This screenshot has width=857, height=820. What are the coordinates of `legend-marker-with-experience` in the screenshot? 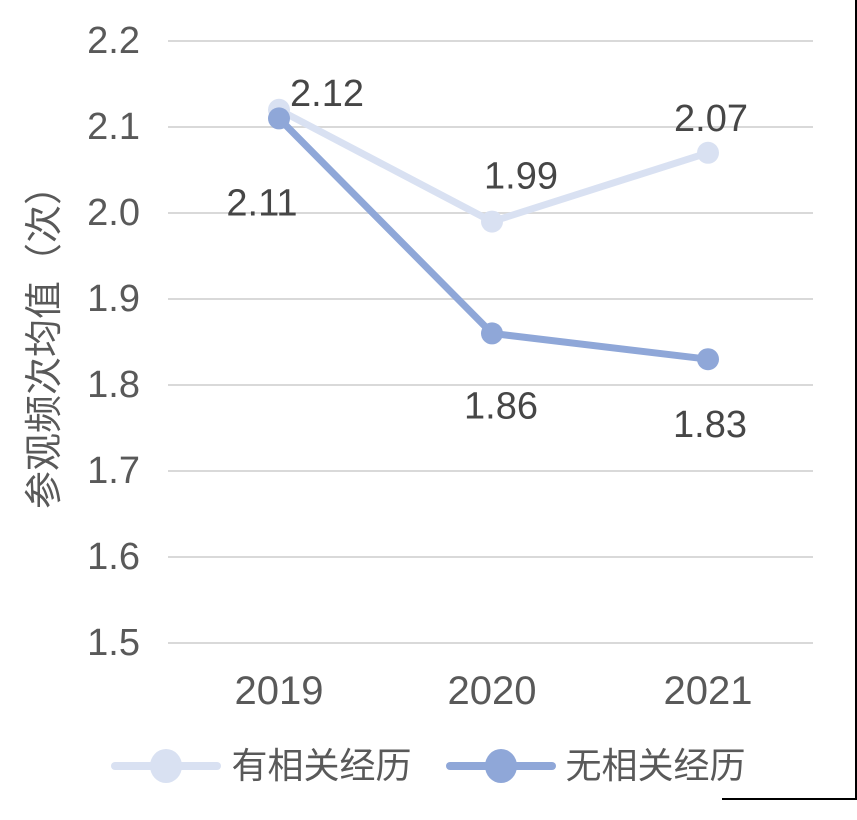 It's located at (166, 766).